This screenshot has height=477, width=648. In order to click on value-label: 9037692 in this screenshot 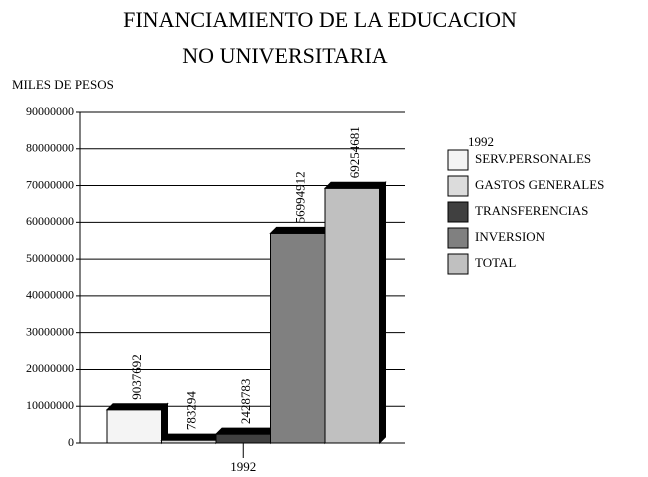, I will do `click(136, 377)`.